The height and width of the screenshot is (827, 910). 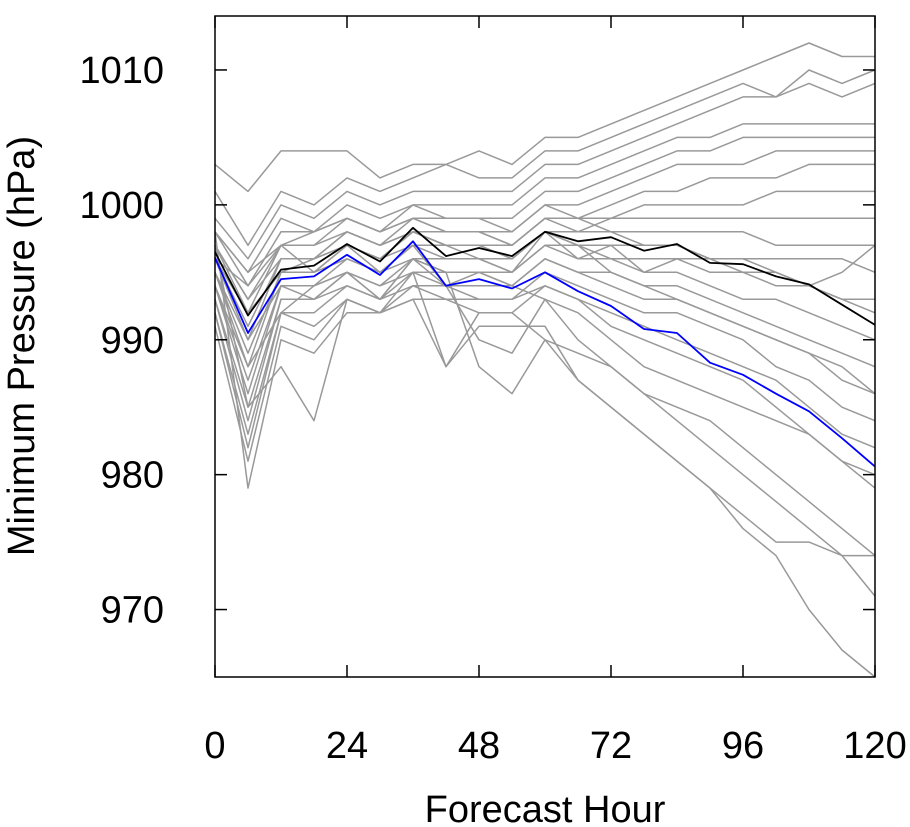 What do you see at coordinates (479, 746) in the screenshot?
I see `x-tick-label-48: 48` at bounding box center [479, 746].